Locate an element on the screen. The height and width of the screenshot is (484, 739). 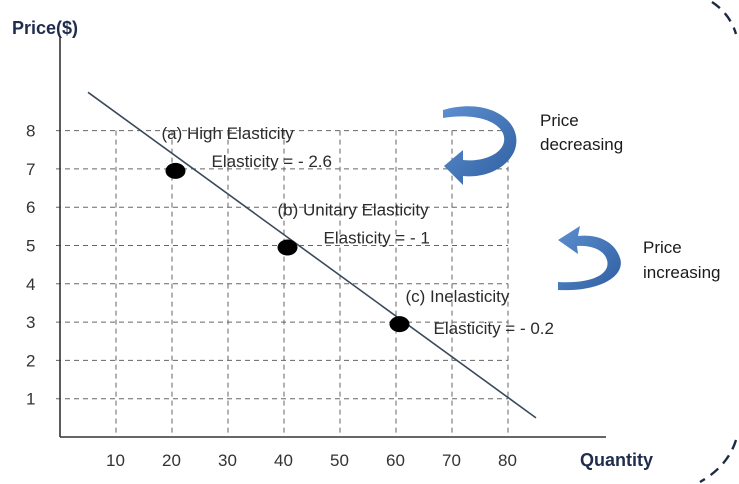
data-points is located at coordinates (287, 247).